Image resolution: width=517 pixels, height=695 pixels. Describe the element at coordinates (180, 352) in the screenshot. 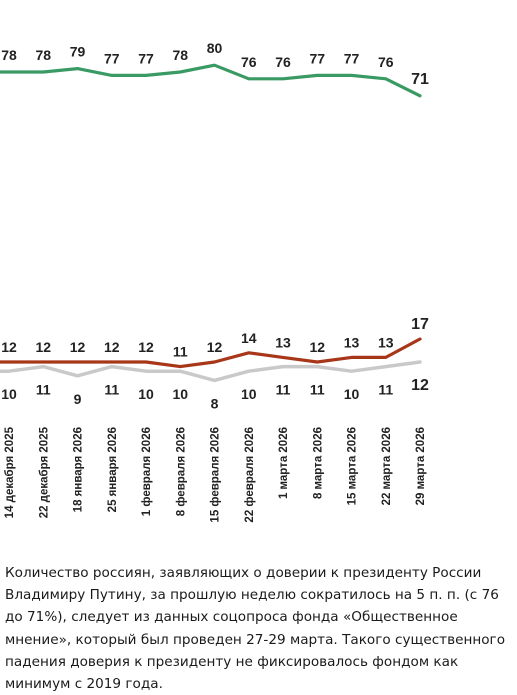

I see `data-label-distrust: 11` at that location.